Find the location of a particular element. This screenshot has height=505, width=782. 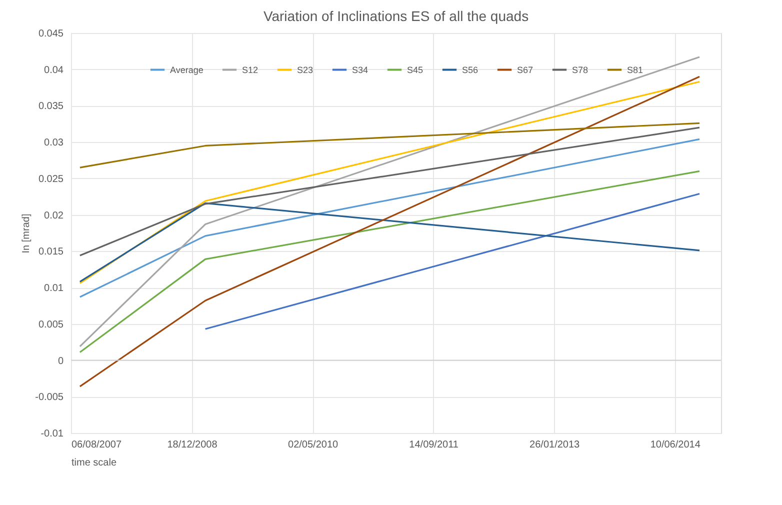

x-tick-label: 06/08/2007 is located at coordinates (97, 445).